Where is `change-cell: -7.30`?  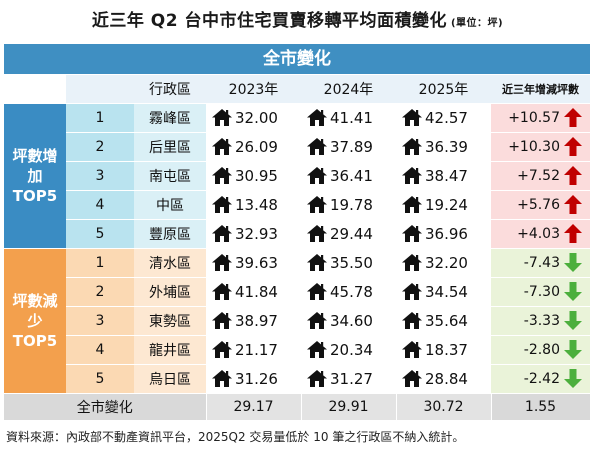 change-cell: -7.30 is located at coordinates (540, 292).